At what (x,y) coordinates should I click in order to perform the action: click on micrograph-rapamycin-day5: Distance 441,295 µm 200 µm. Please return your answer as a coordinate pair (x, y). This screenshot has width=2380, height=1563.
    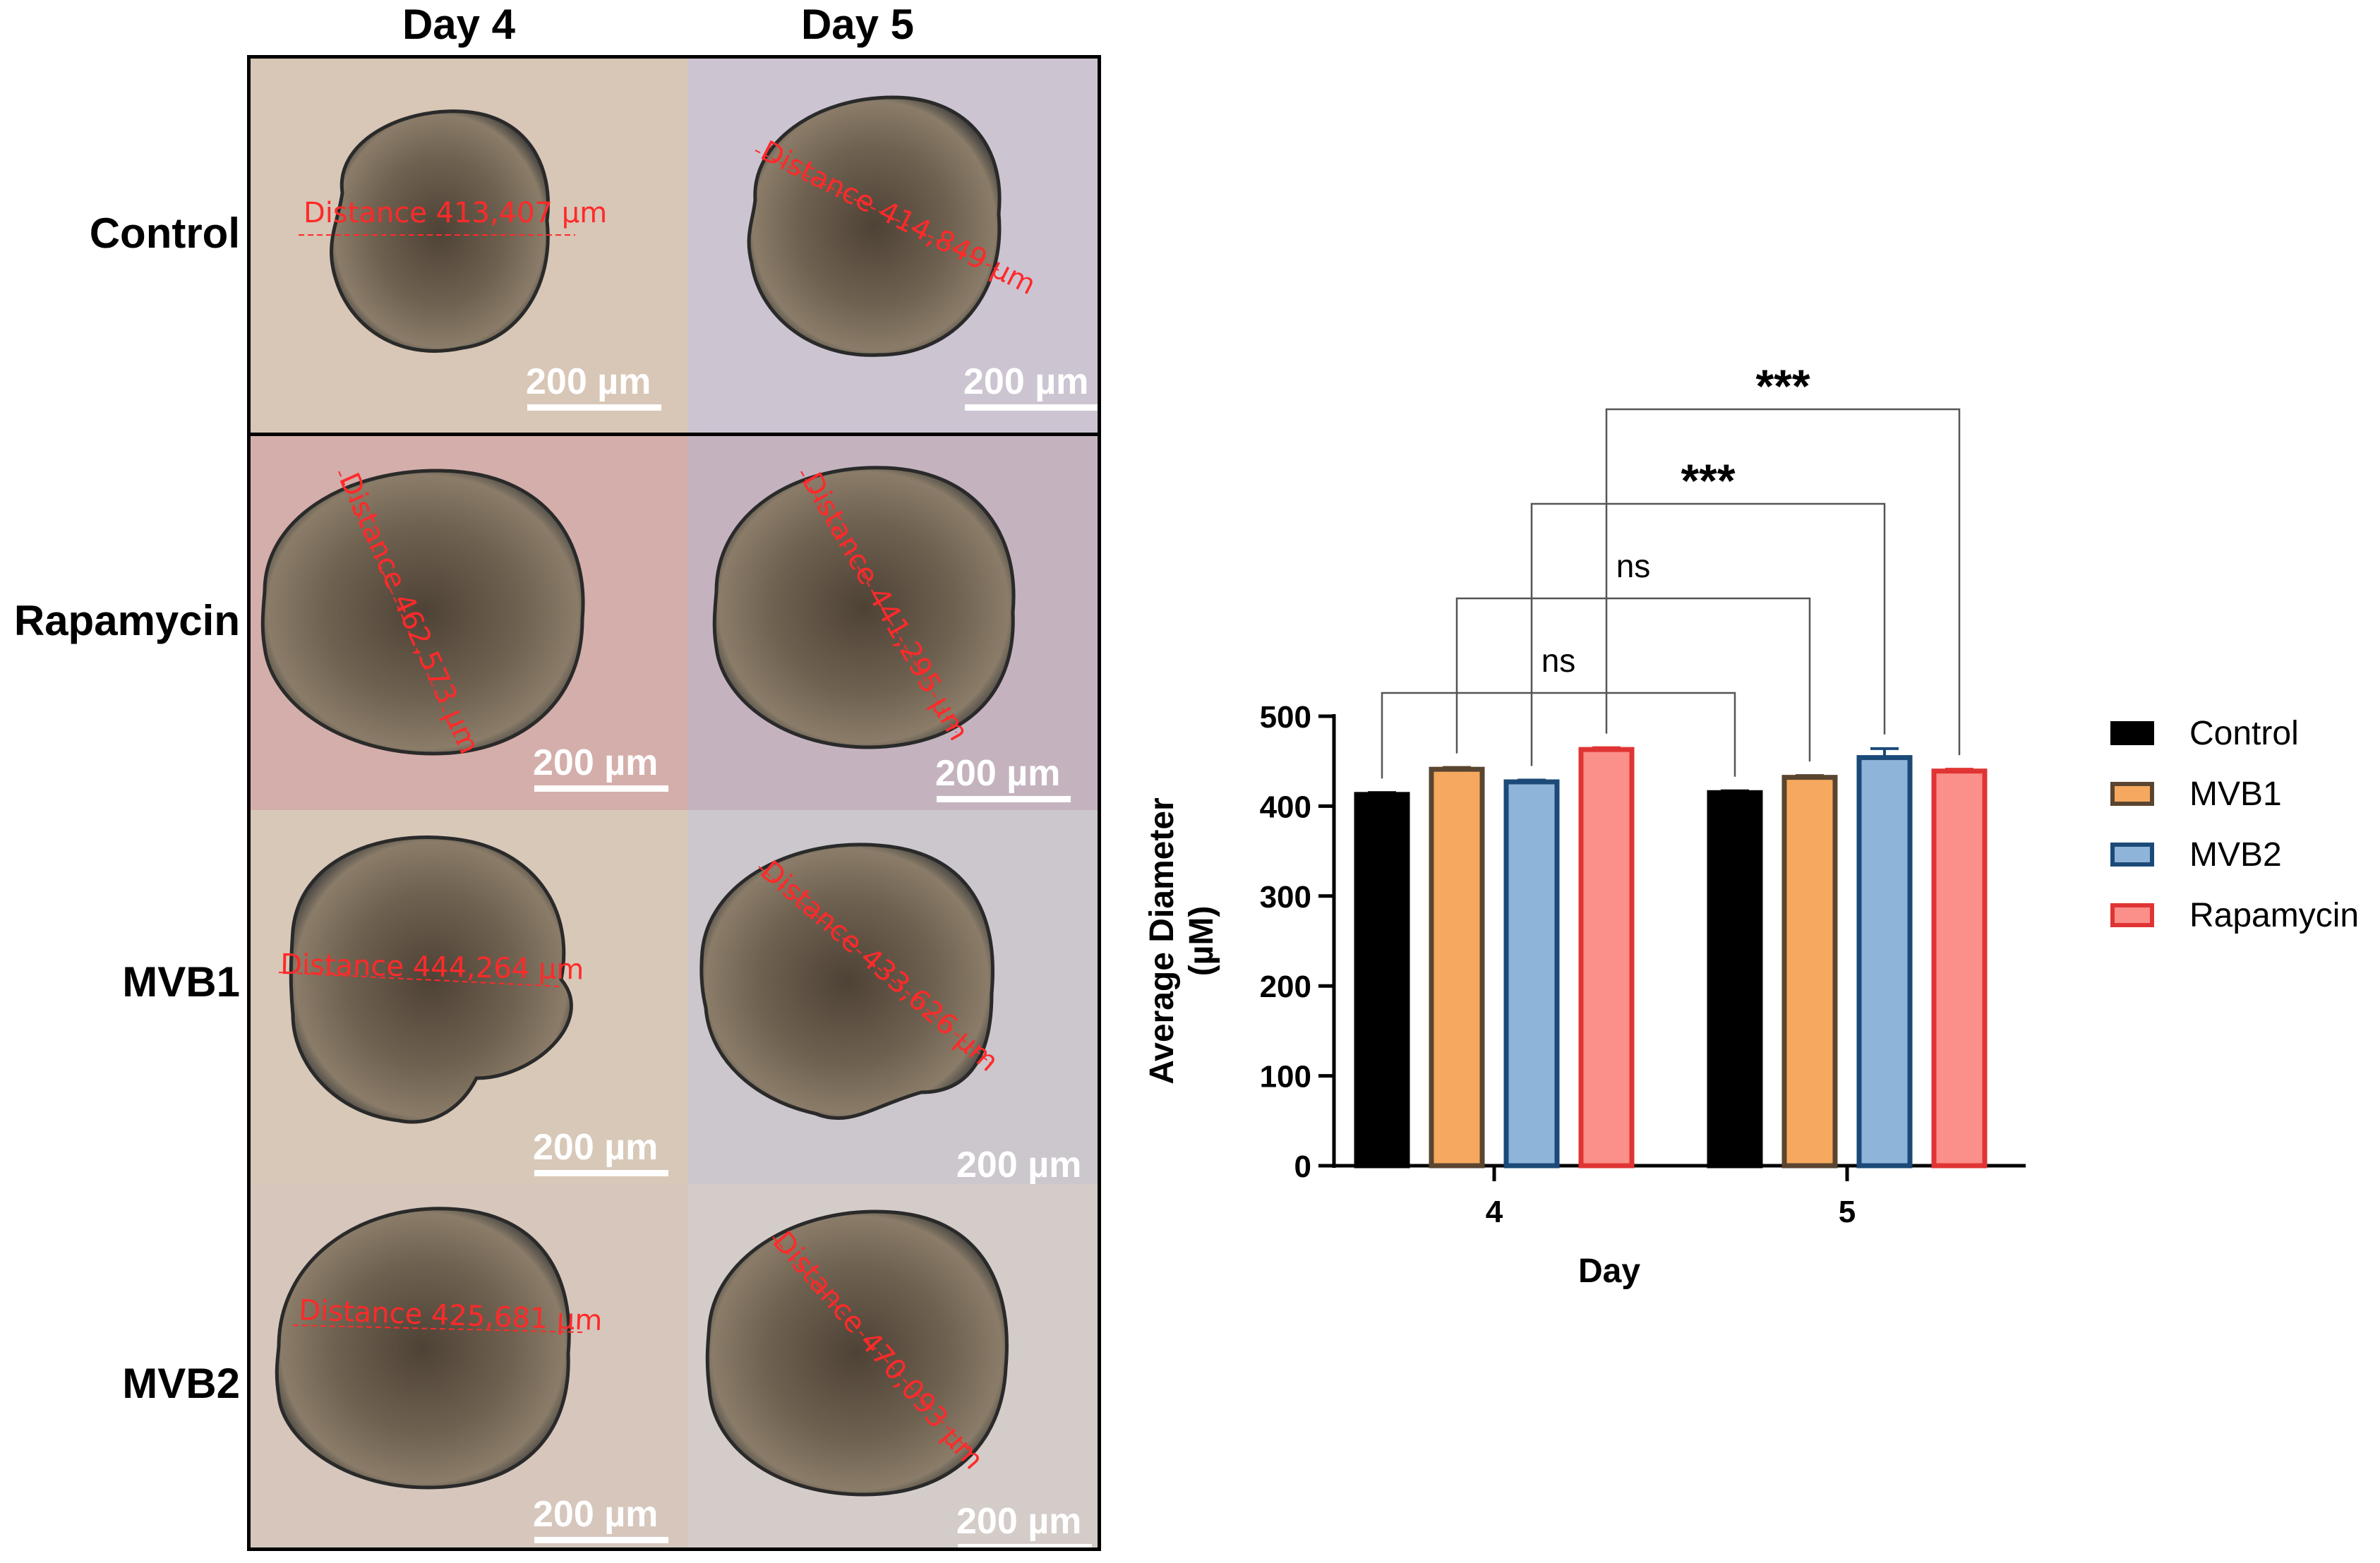
    Looking at the image, I should click on (893, 623).